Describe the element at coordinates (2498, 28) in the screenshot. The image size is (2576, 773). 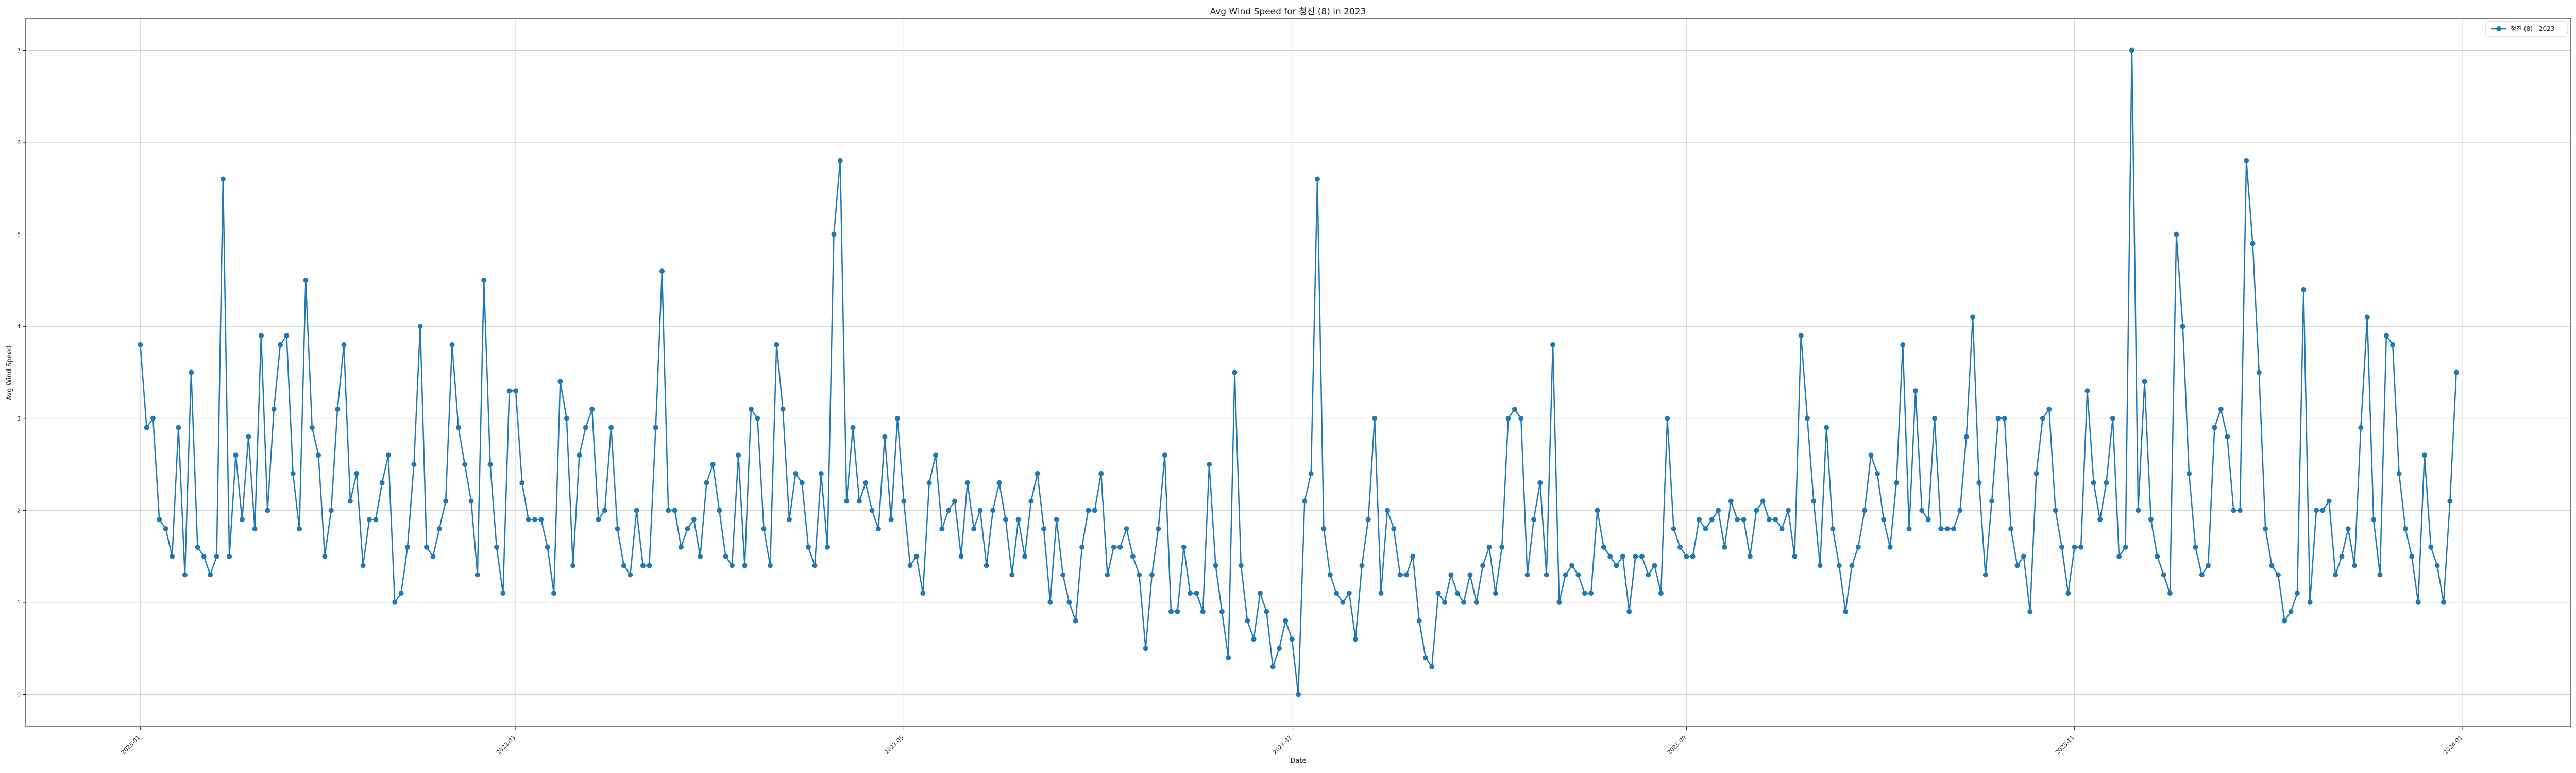
I see `legend-marker` at that location.